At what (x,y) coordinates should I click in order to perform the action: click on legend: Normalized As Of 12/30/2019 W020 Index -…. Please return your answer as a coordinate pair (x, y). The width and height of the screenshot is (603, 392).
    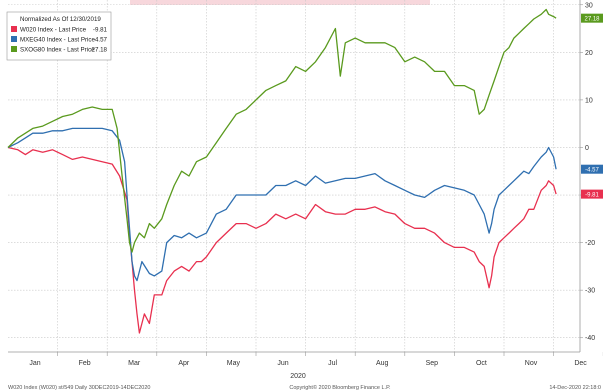
    Looking at the image, I should click on (59, 36).